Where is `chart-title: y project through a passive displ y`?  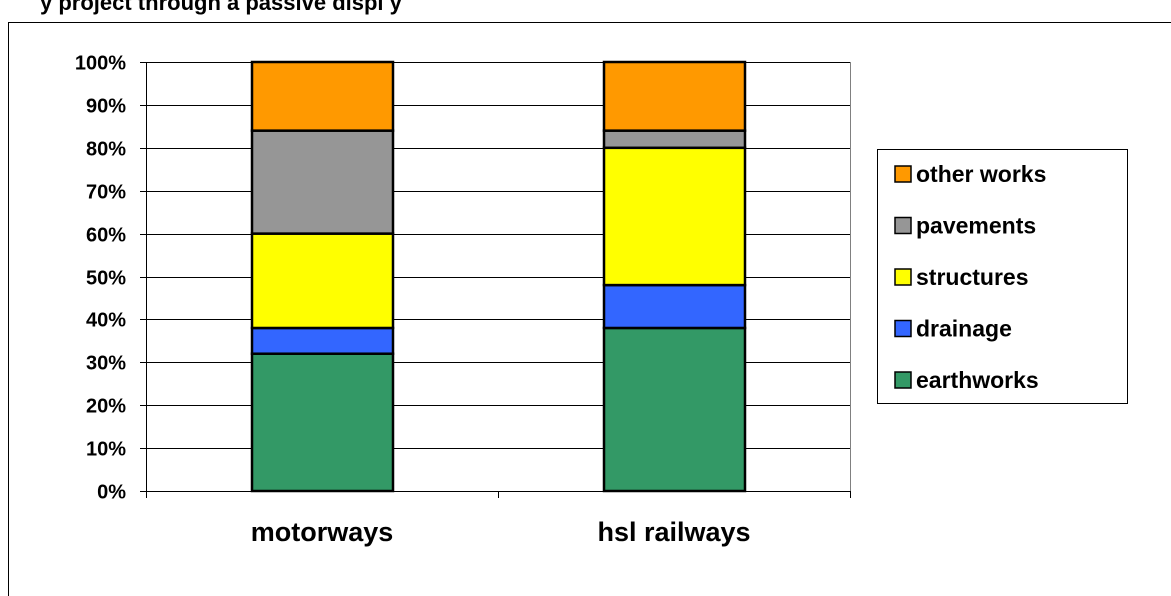 chart-title: y project through a passive displ y is located at coordinates (221, 7).